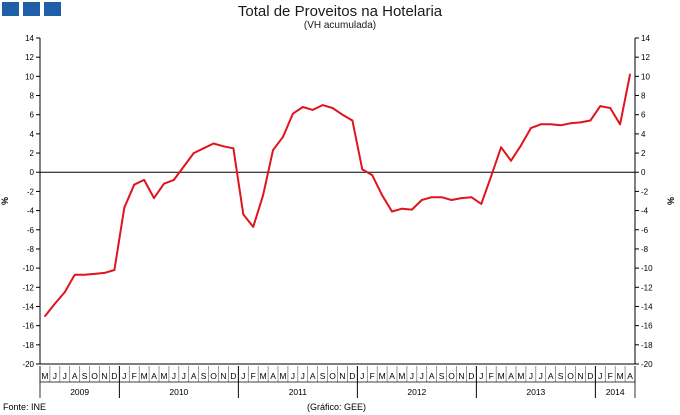  What do you see at coordinates (647, 306) in the screenshot?
I see `y-tick-label-right: -14` at bounding box center [647, 306].